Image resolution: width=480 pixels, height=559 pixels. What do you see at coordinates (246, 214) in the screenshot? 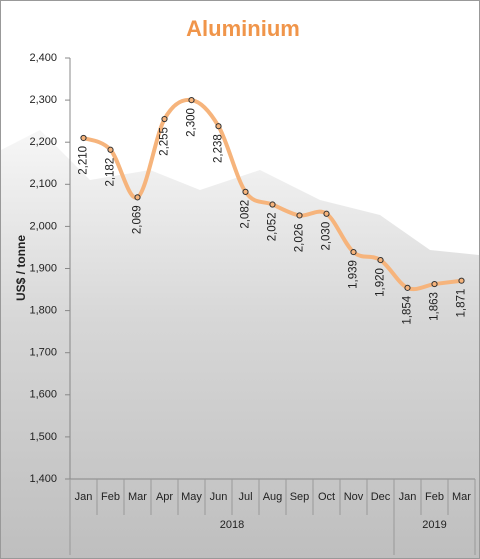
I see `data-label: 2,082` at bounding box center [246, 214].